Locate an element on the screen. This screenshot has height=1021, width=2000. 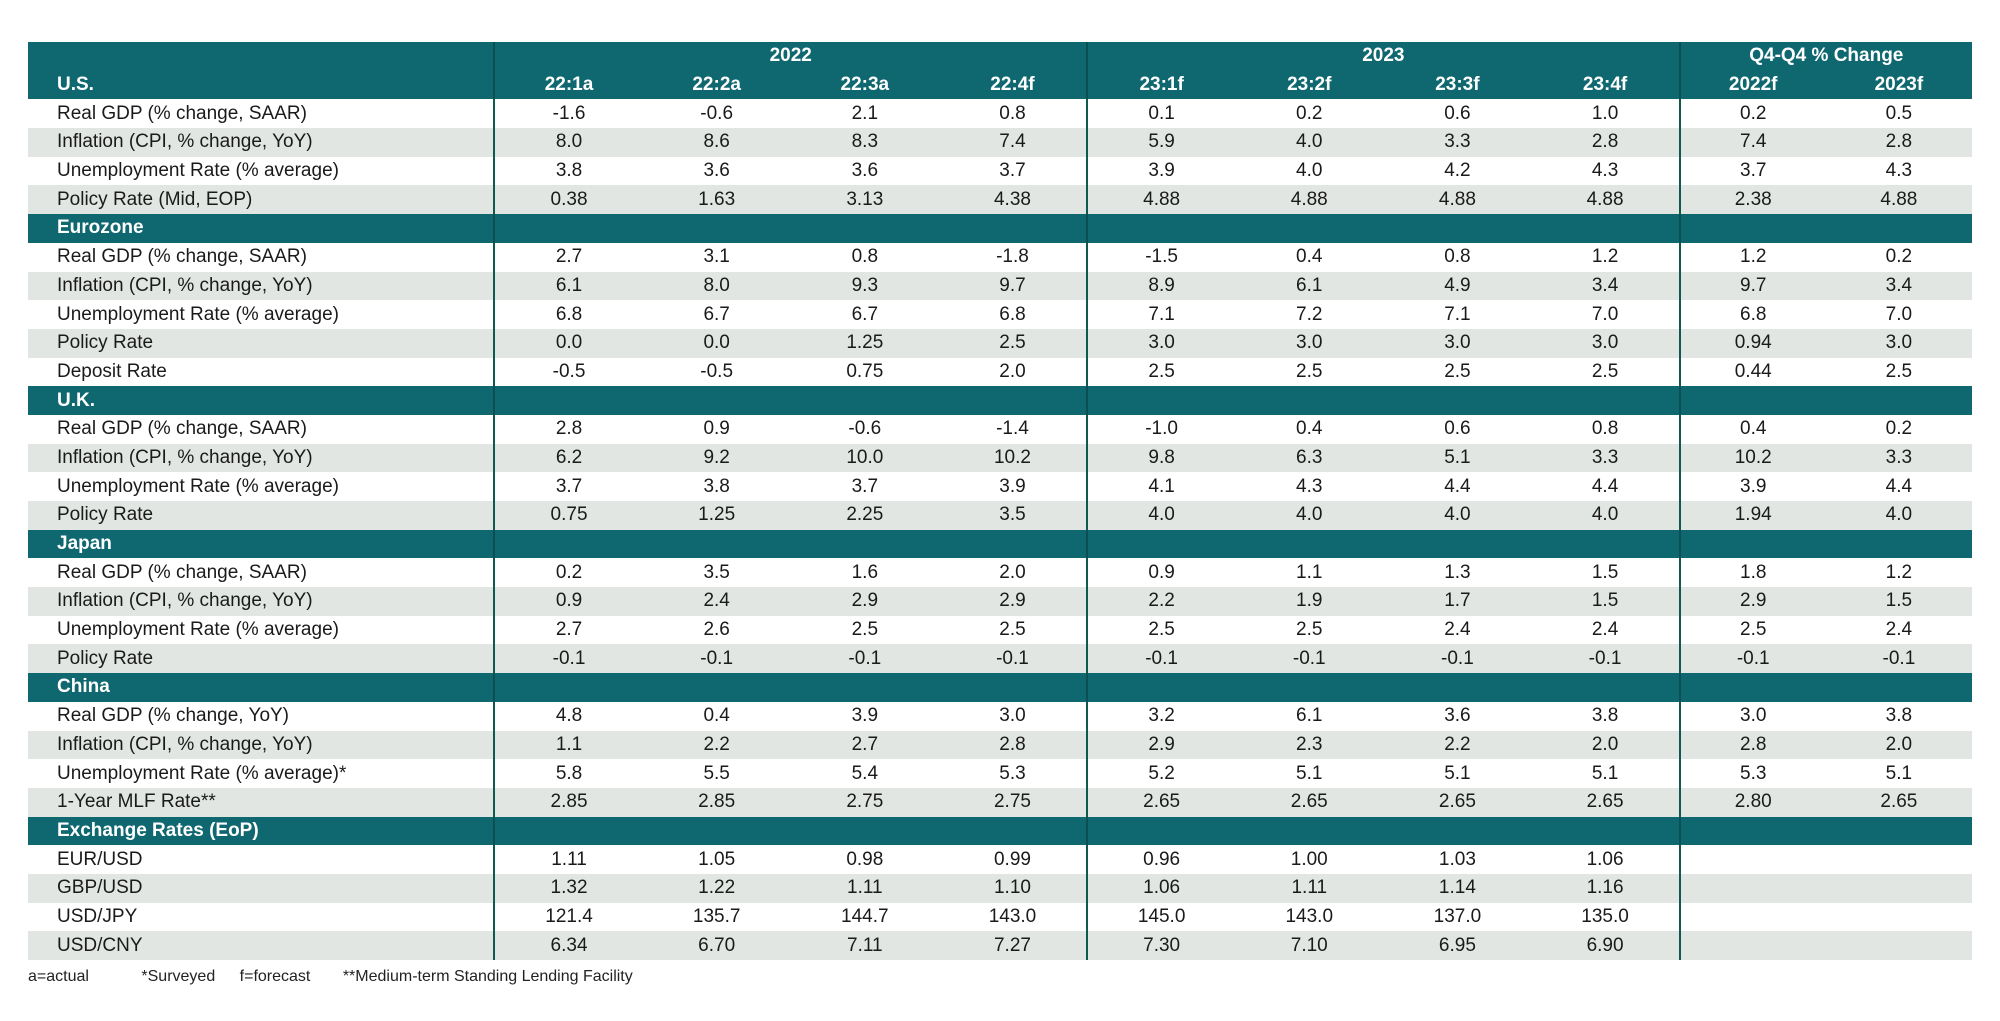
value-cell: 6.1 is located at coordinates (568, 286).